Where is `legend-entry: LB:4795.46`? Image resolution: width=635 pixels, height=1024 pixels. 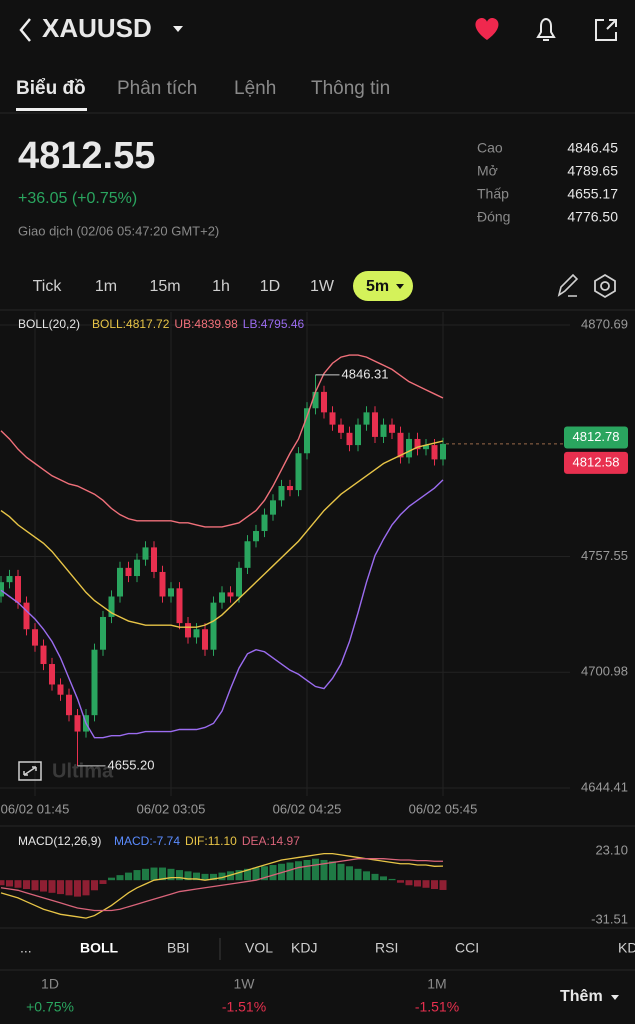 legend-entry: LB:4795.46 is located at coordinates (274, 324).